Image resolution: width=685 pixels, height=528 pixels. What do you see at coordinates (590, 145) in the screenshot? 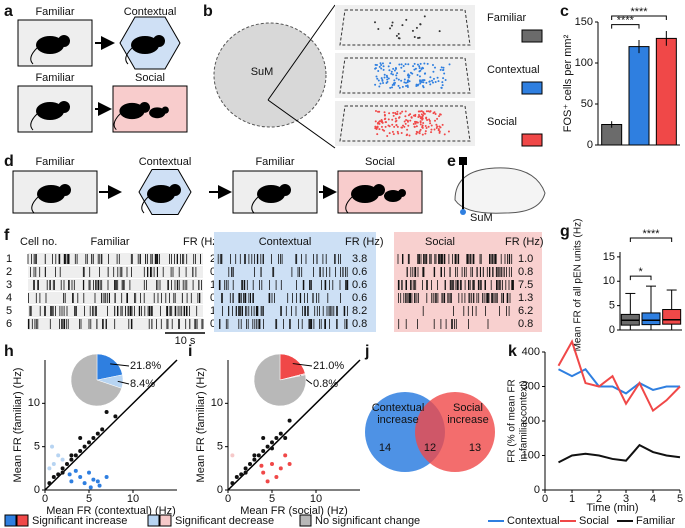
I see `y-tick-label: 0` at bounding box center [590, 145].